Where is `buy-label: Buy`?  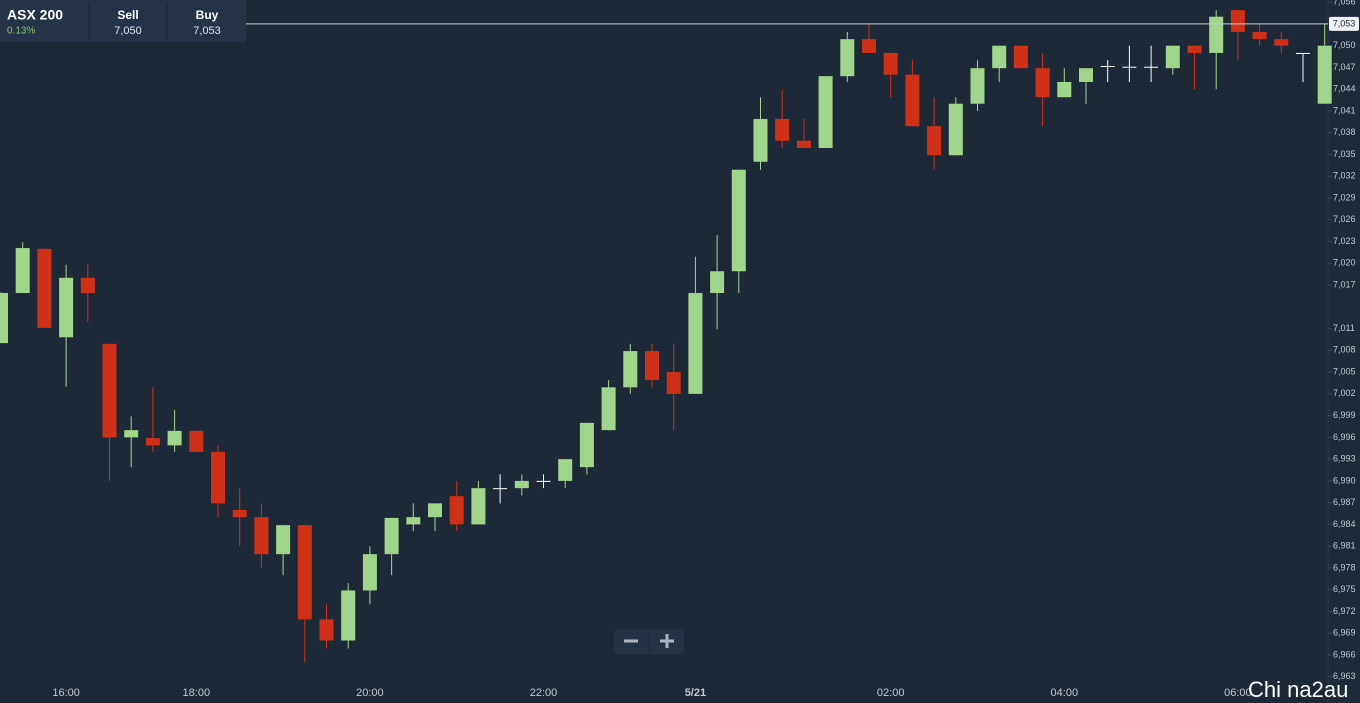
buy-label: Buy is located at coordinates (207, 15).